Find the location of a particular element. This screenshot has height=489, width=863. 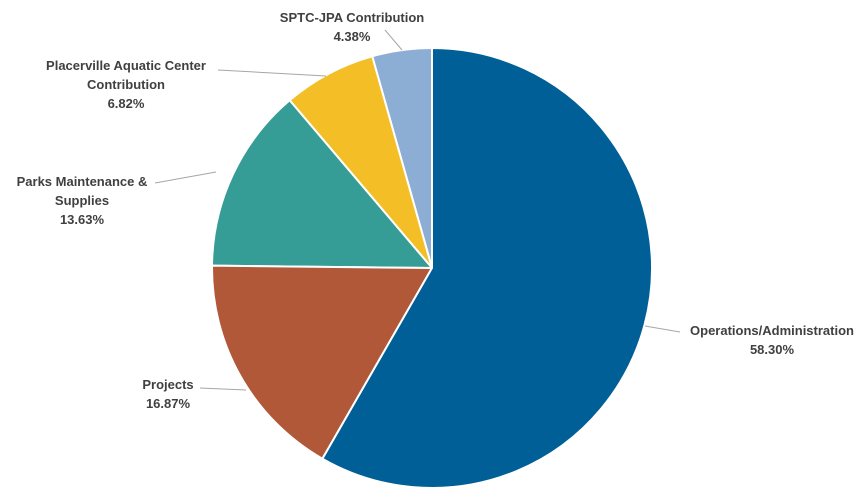

slice-label: Operations/Administration 58.30% is located at coordinates (765, 340).